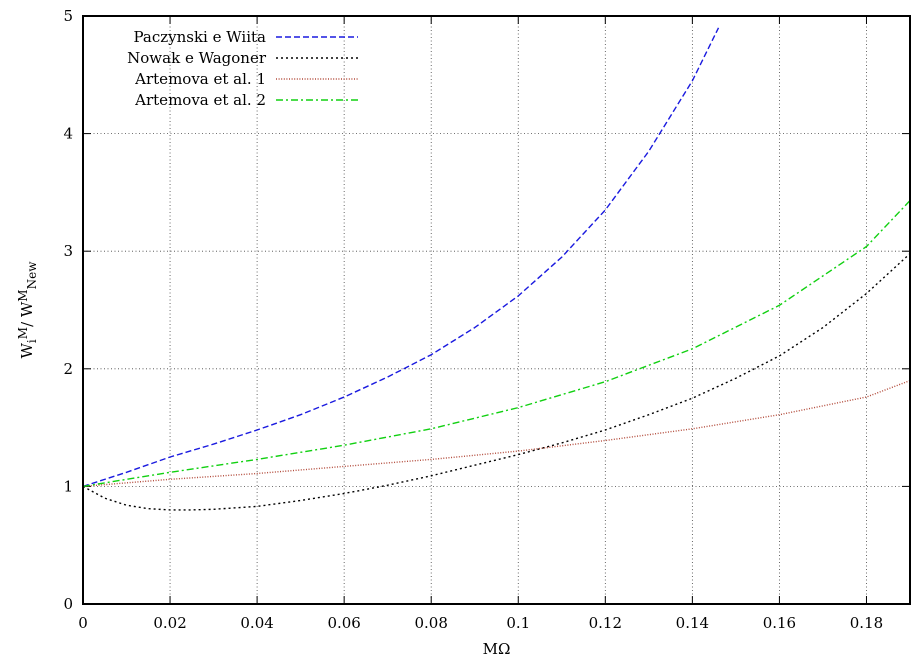 This screenshot has width=912, height=665. Describe the element at coordinates (197, 58) in the screenshot. I see `legend-label-2: Nowak e Wagoner` at that location.